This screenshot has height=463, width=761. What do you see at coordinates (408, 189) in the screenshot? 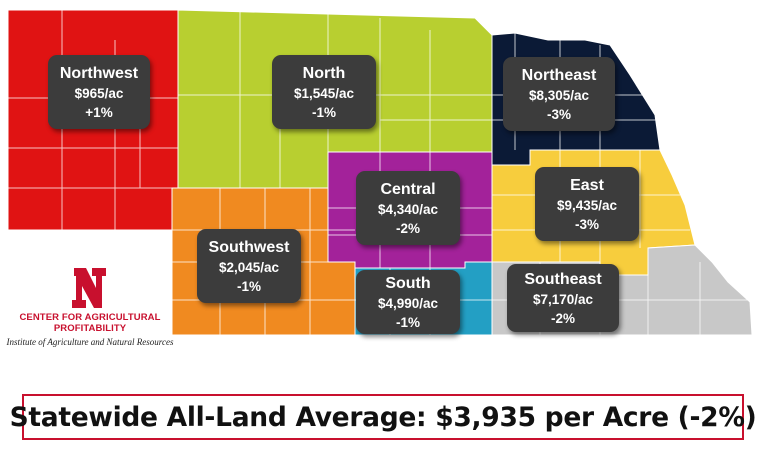
I see `region-name: Central` at bounding box center [408, 189].